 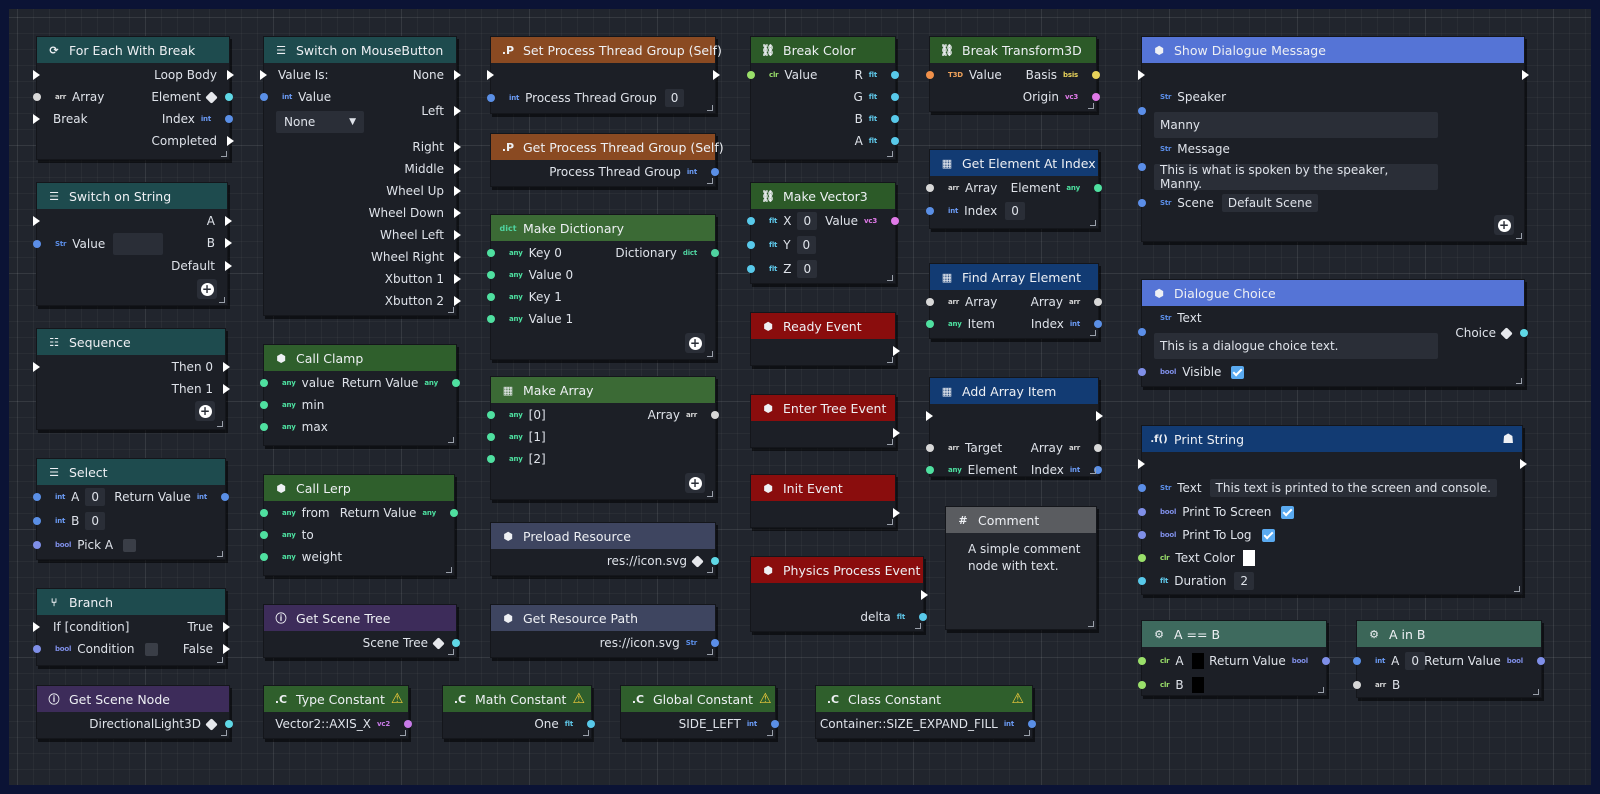 What do you see at coordinates (229, 97) in the screenshot?
I see `element-pin` at bounding box center [229, 97].